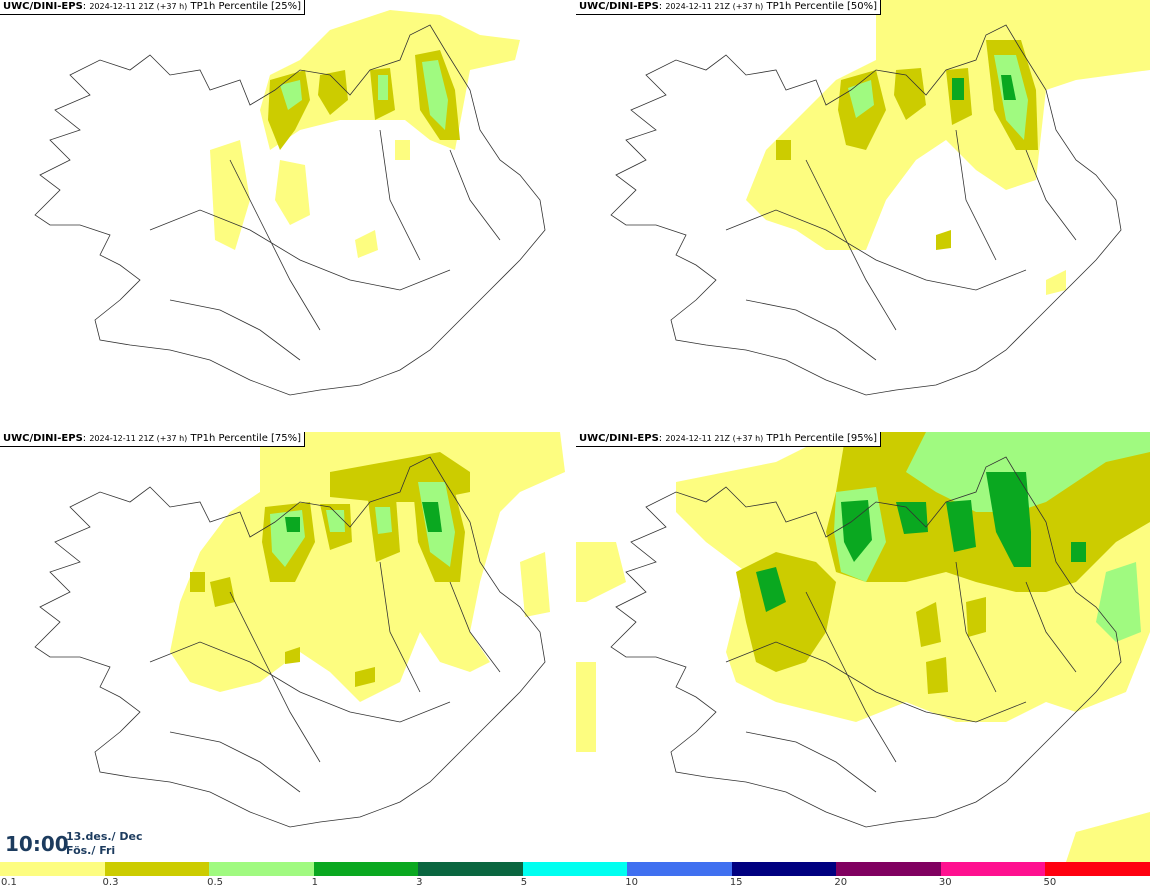  What do you see at coordinates (631, 882) in the screenshot?
I see `legend-label: 10` at bounding box center [631, 882].